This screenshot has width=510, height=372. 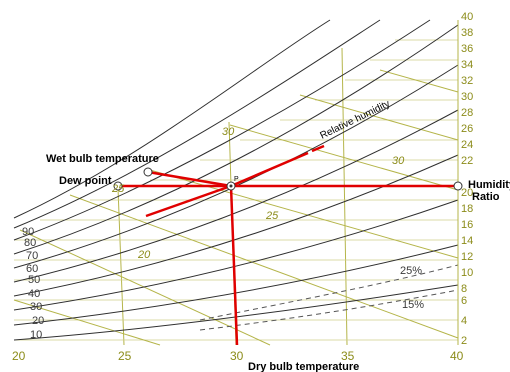 What do you see at coordinates (458, 186) in the screenshot?
I see `humidity-ratio-marker` at bounding box center [458, 186].